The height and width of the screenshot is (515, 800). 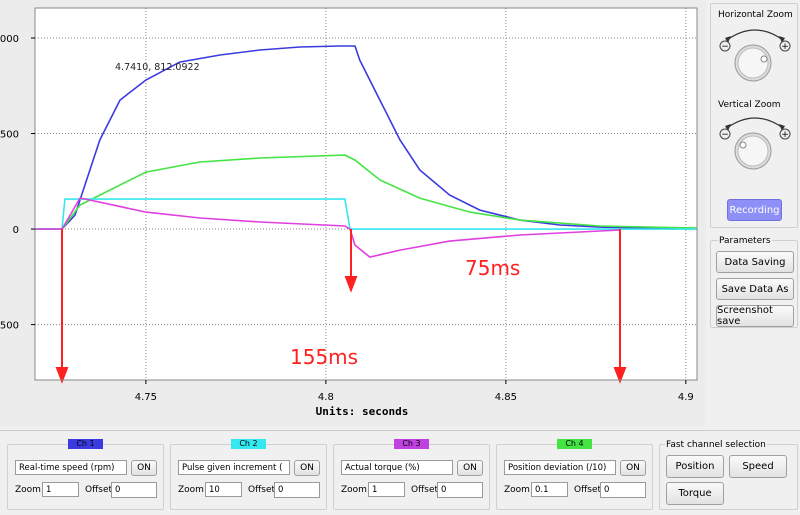 I want to click on parameter-button: Data Saving, so click(x=755, y=262).